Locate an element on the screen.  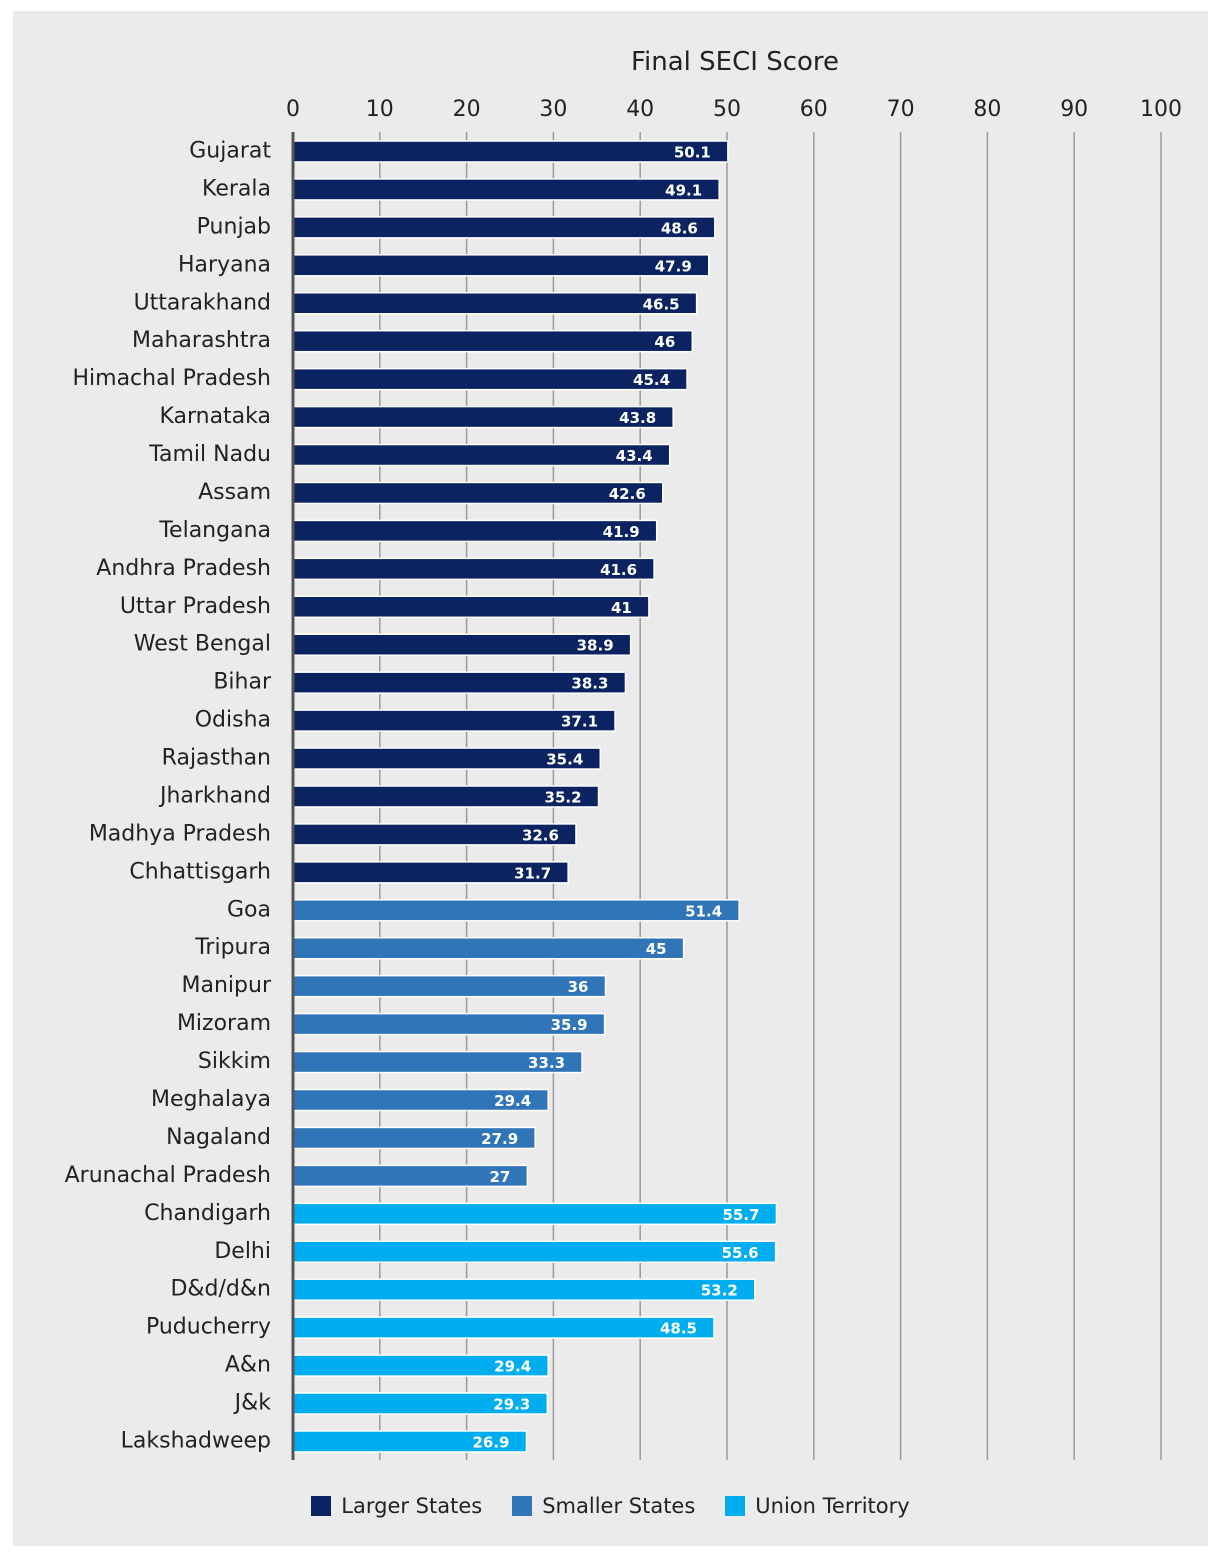
legend-item-larger-states: Larger States is located at coordinates (396, 1506).